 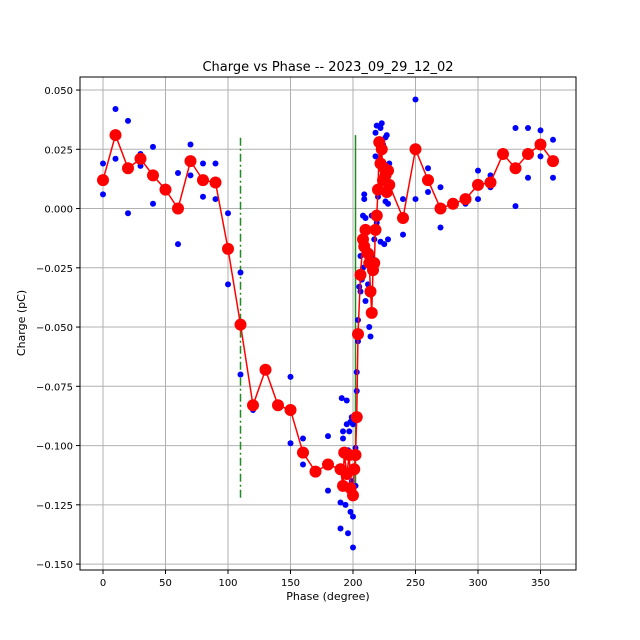 I want to click on x-tick-label: 200, so click(x=352, y=583).